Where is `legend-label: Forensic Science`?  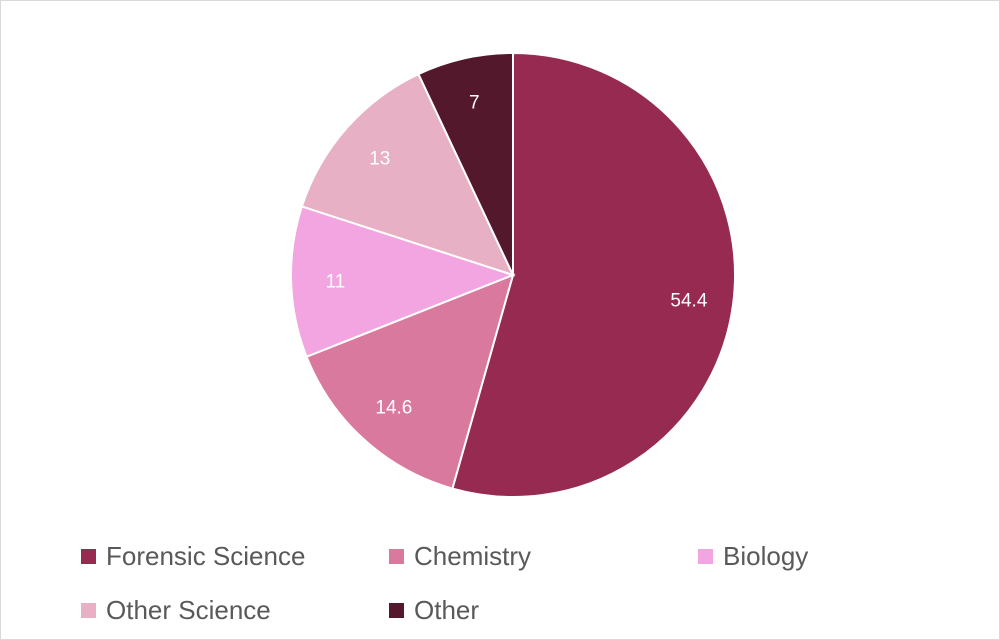 legend-label: Forensic Science is located at coordinates (206, 556).